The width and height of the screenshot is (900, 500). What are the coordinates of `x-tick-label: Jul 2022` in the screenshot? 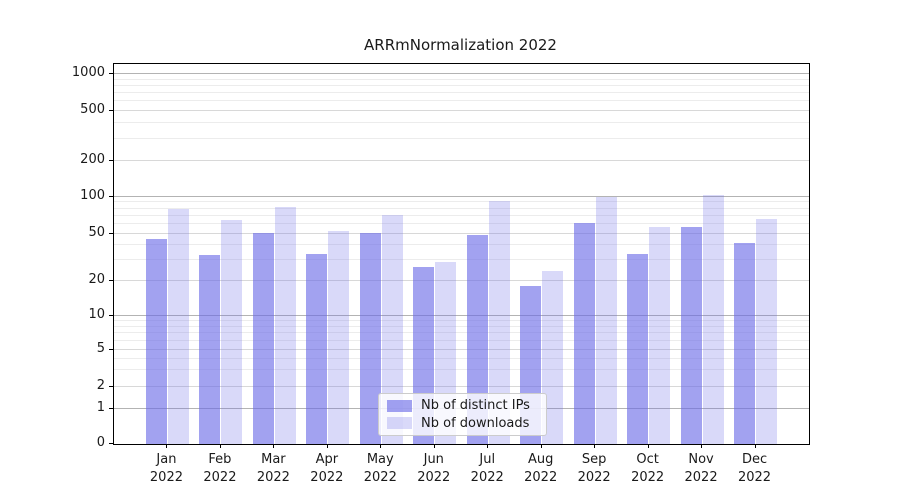 It's located at (487, 468).